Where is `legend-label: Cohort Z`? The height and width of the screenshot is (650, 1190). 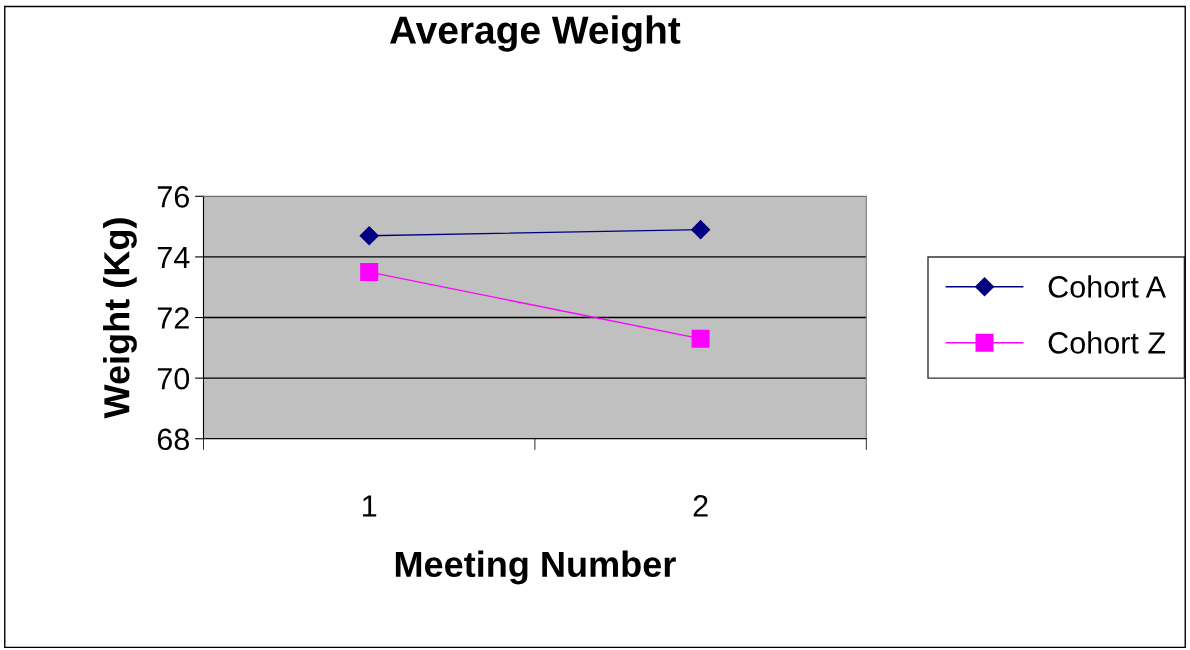 legend-label: Cohort Z is located at coordinates (1107, 342).